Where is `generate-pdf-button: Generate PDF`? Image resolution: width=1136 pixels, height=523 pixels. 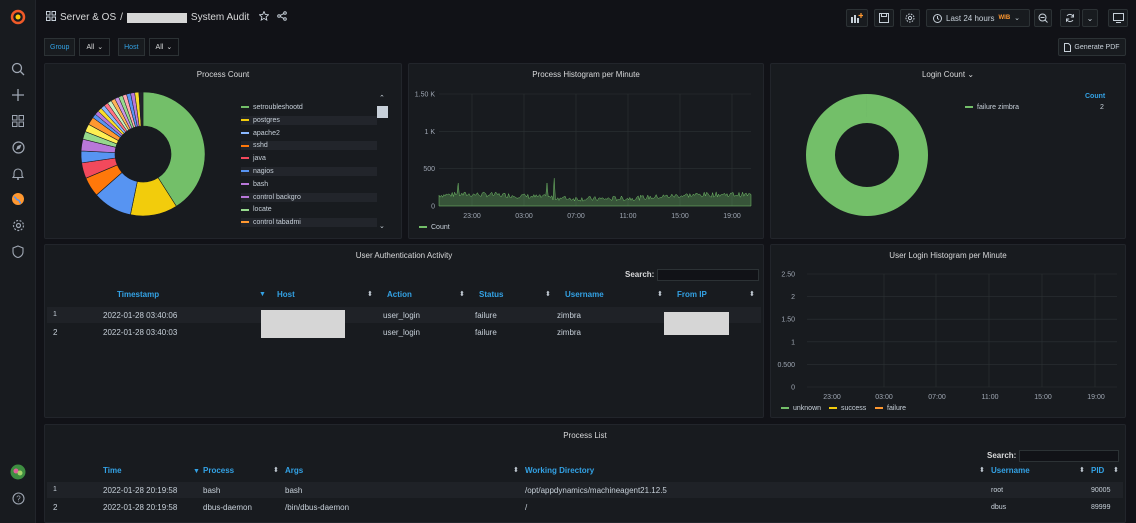
generate-pdf-button: Generate PDF is located at coordinates (1092, 47).